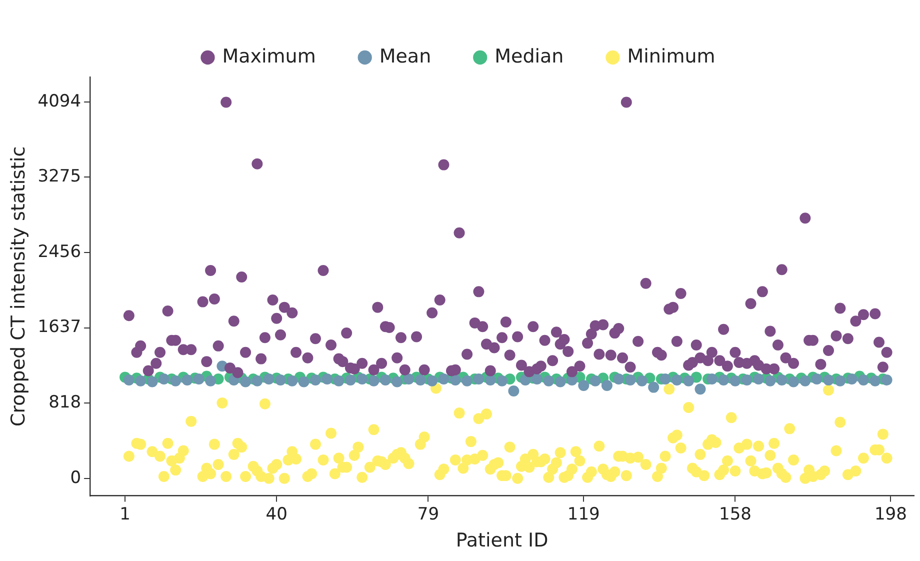 Image resolution: width=920 pixels, height=561 pixels. I want to click on x-tick-label: 40, so click(277, 514).